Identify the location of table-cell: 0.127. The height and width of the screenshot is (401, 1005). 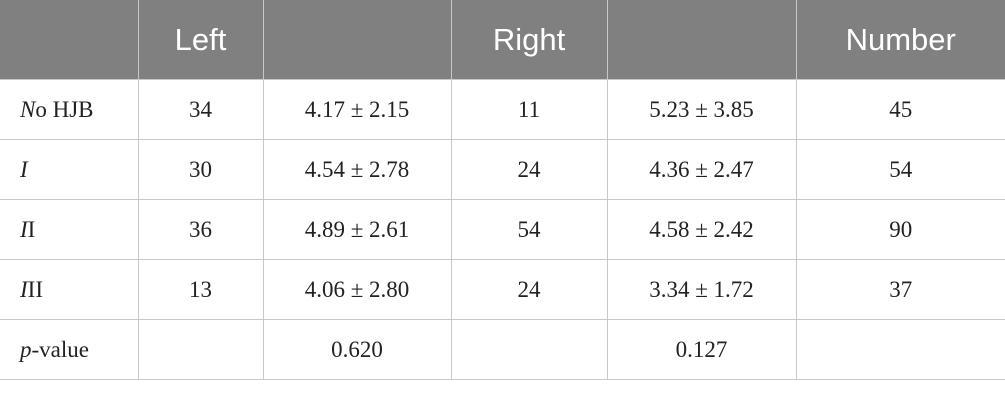
(701, 349).